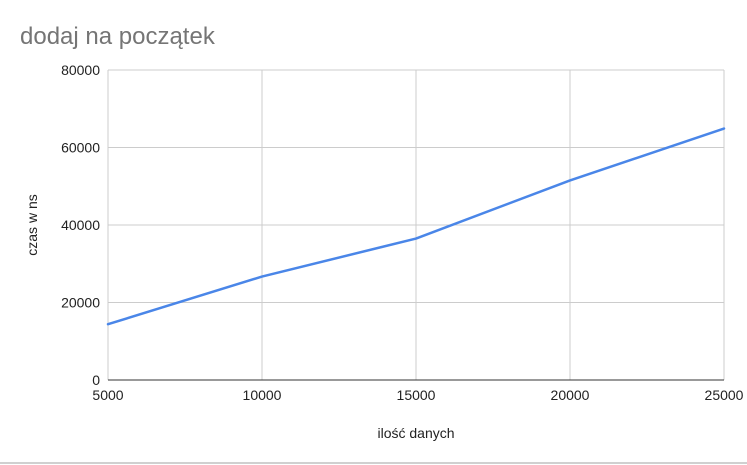 This screenshot has height=465, width=747. I want to click on x-tick-label: 10000, so click(262, 395).